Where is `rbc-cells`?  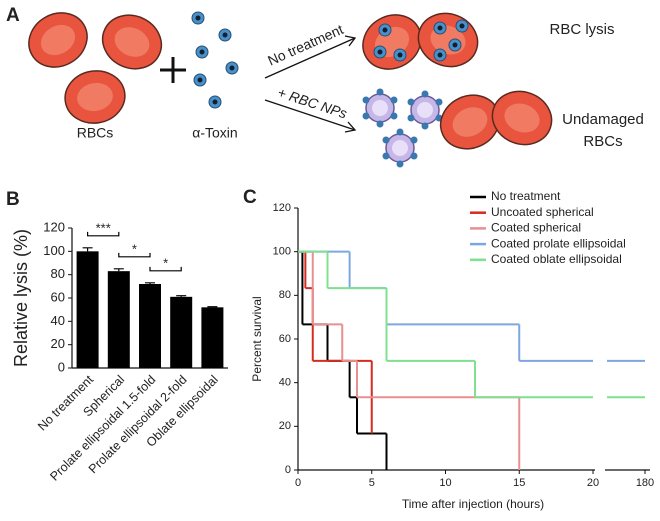 rbc-cells is located at coordinates (94, 65).